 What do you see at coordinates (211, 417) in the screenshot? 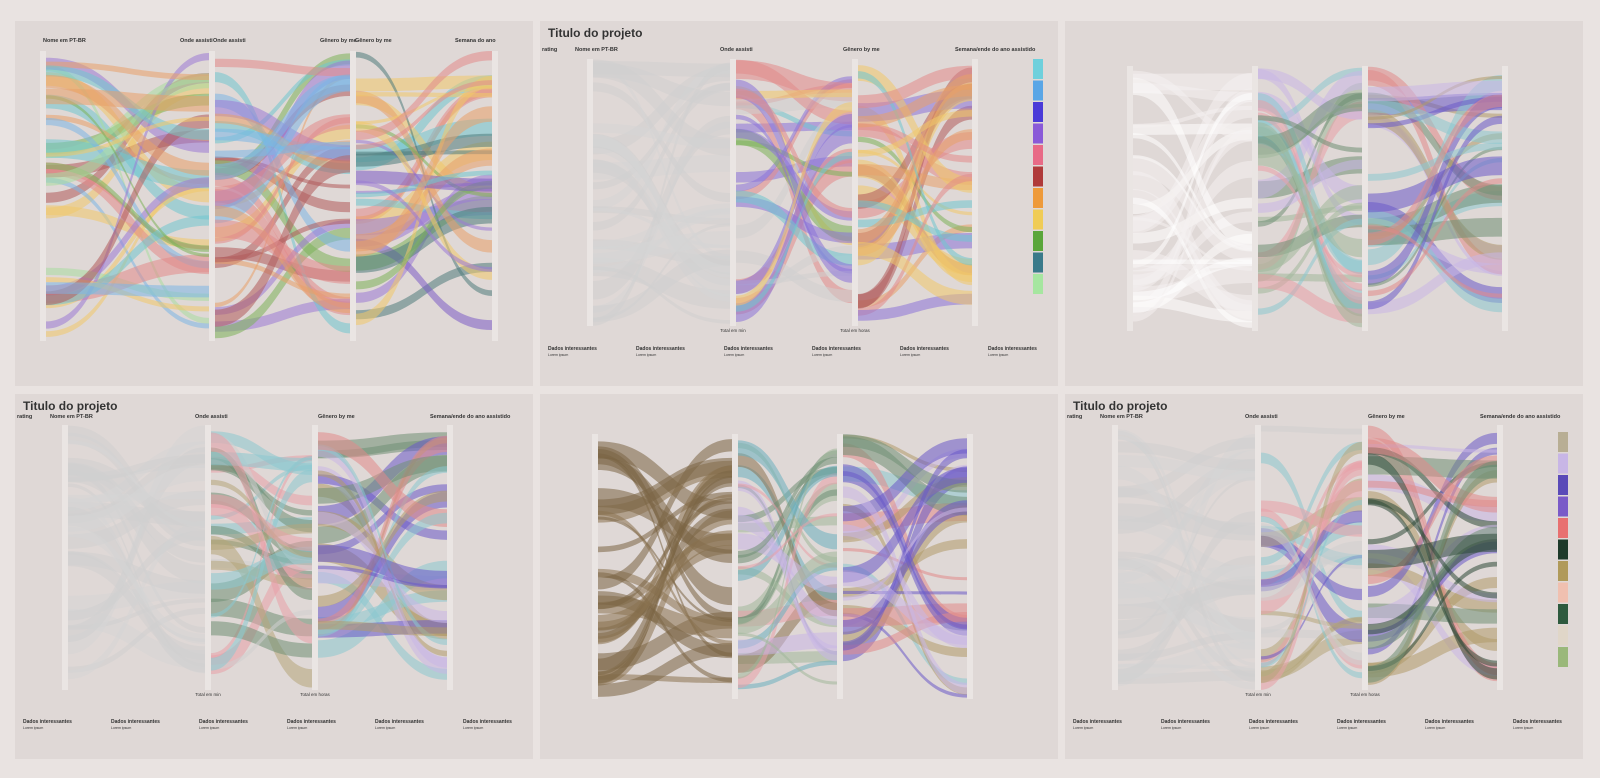
I see `axis-label: Onde assisti` at bounding box center [211, 417].